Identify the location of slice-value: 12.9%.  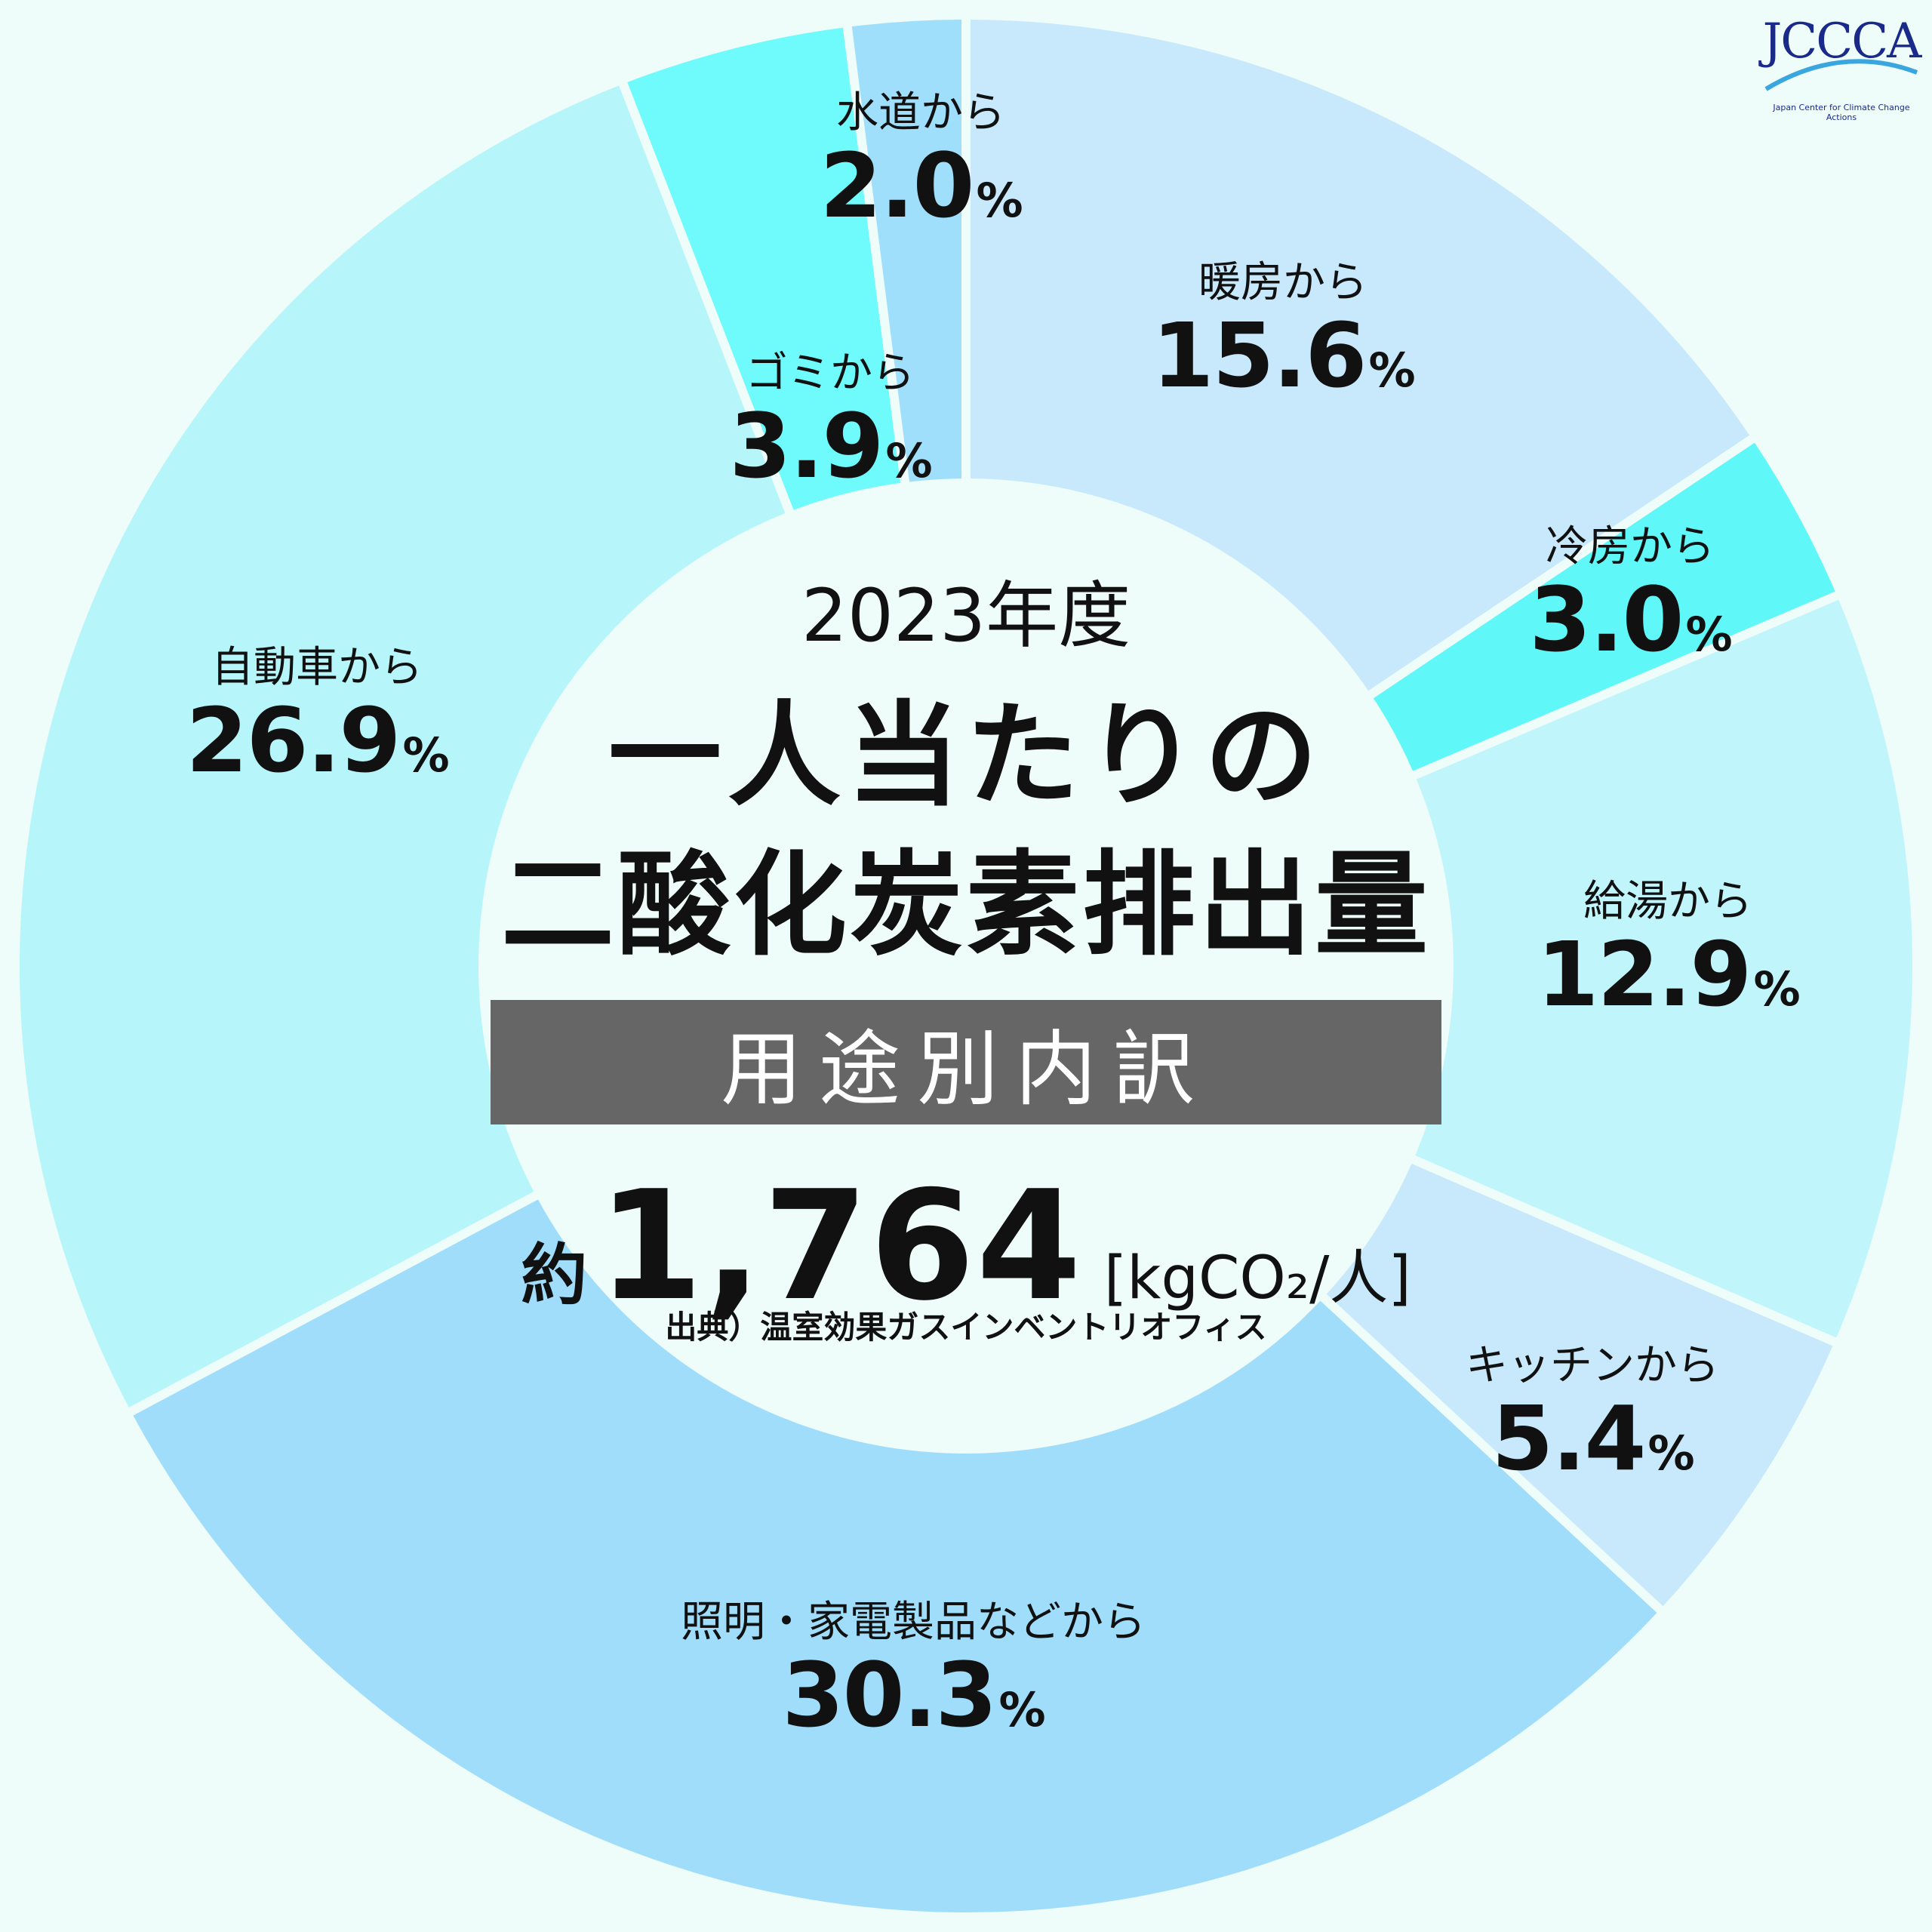
(1669, 974).